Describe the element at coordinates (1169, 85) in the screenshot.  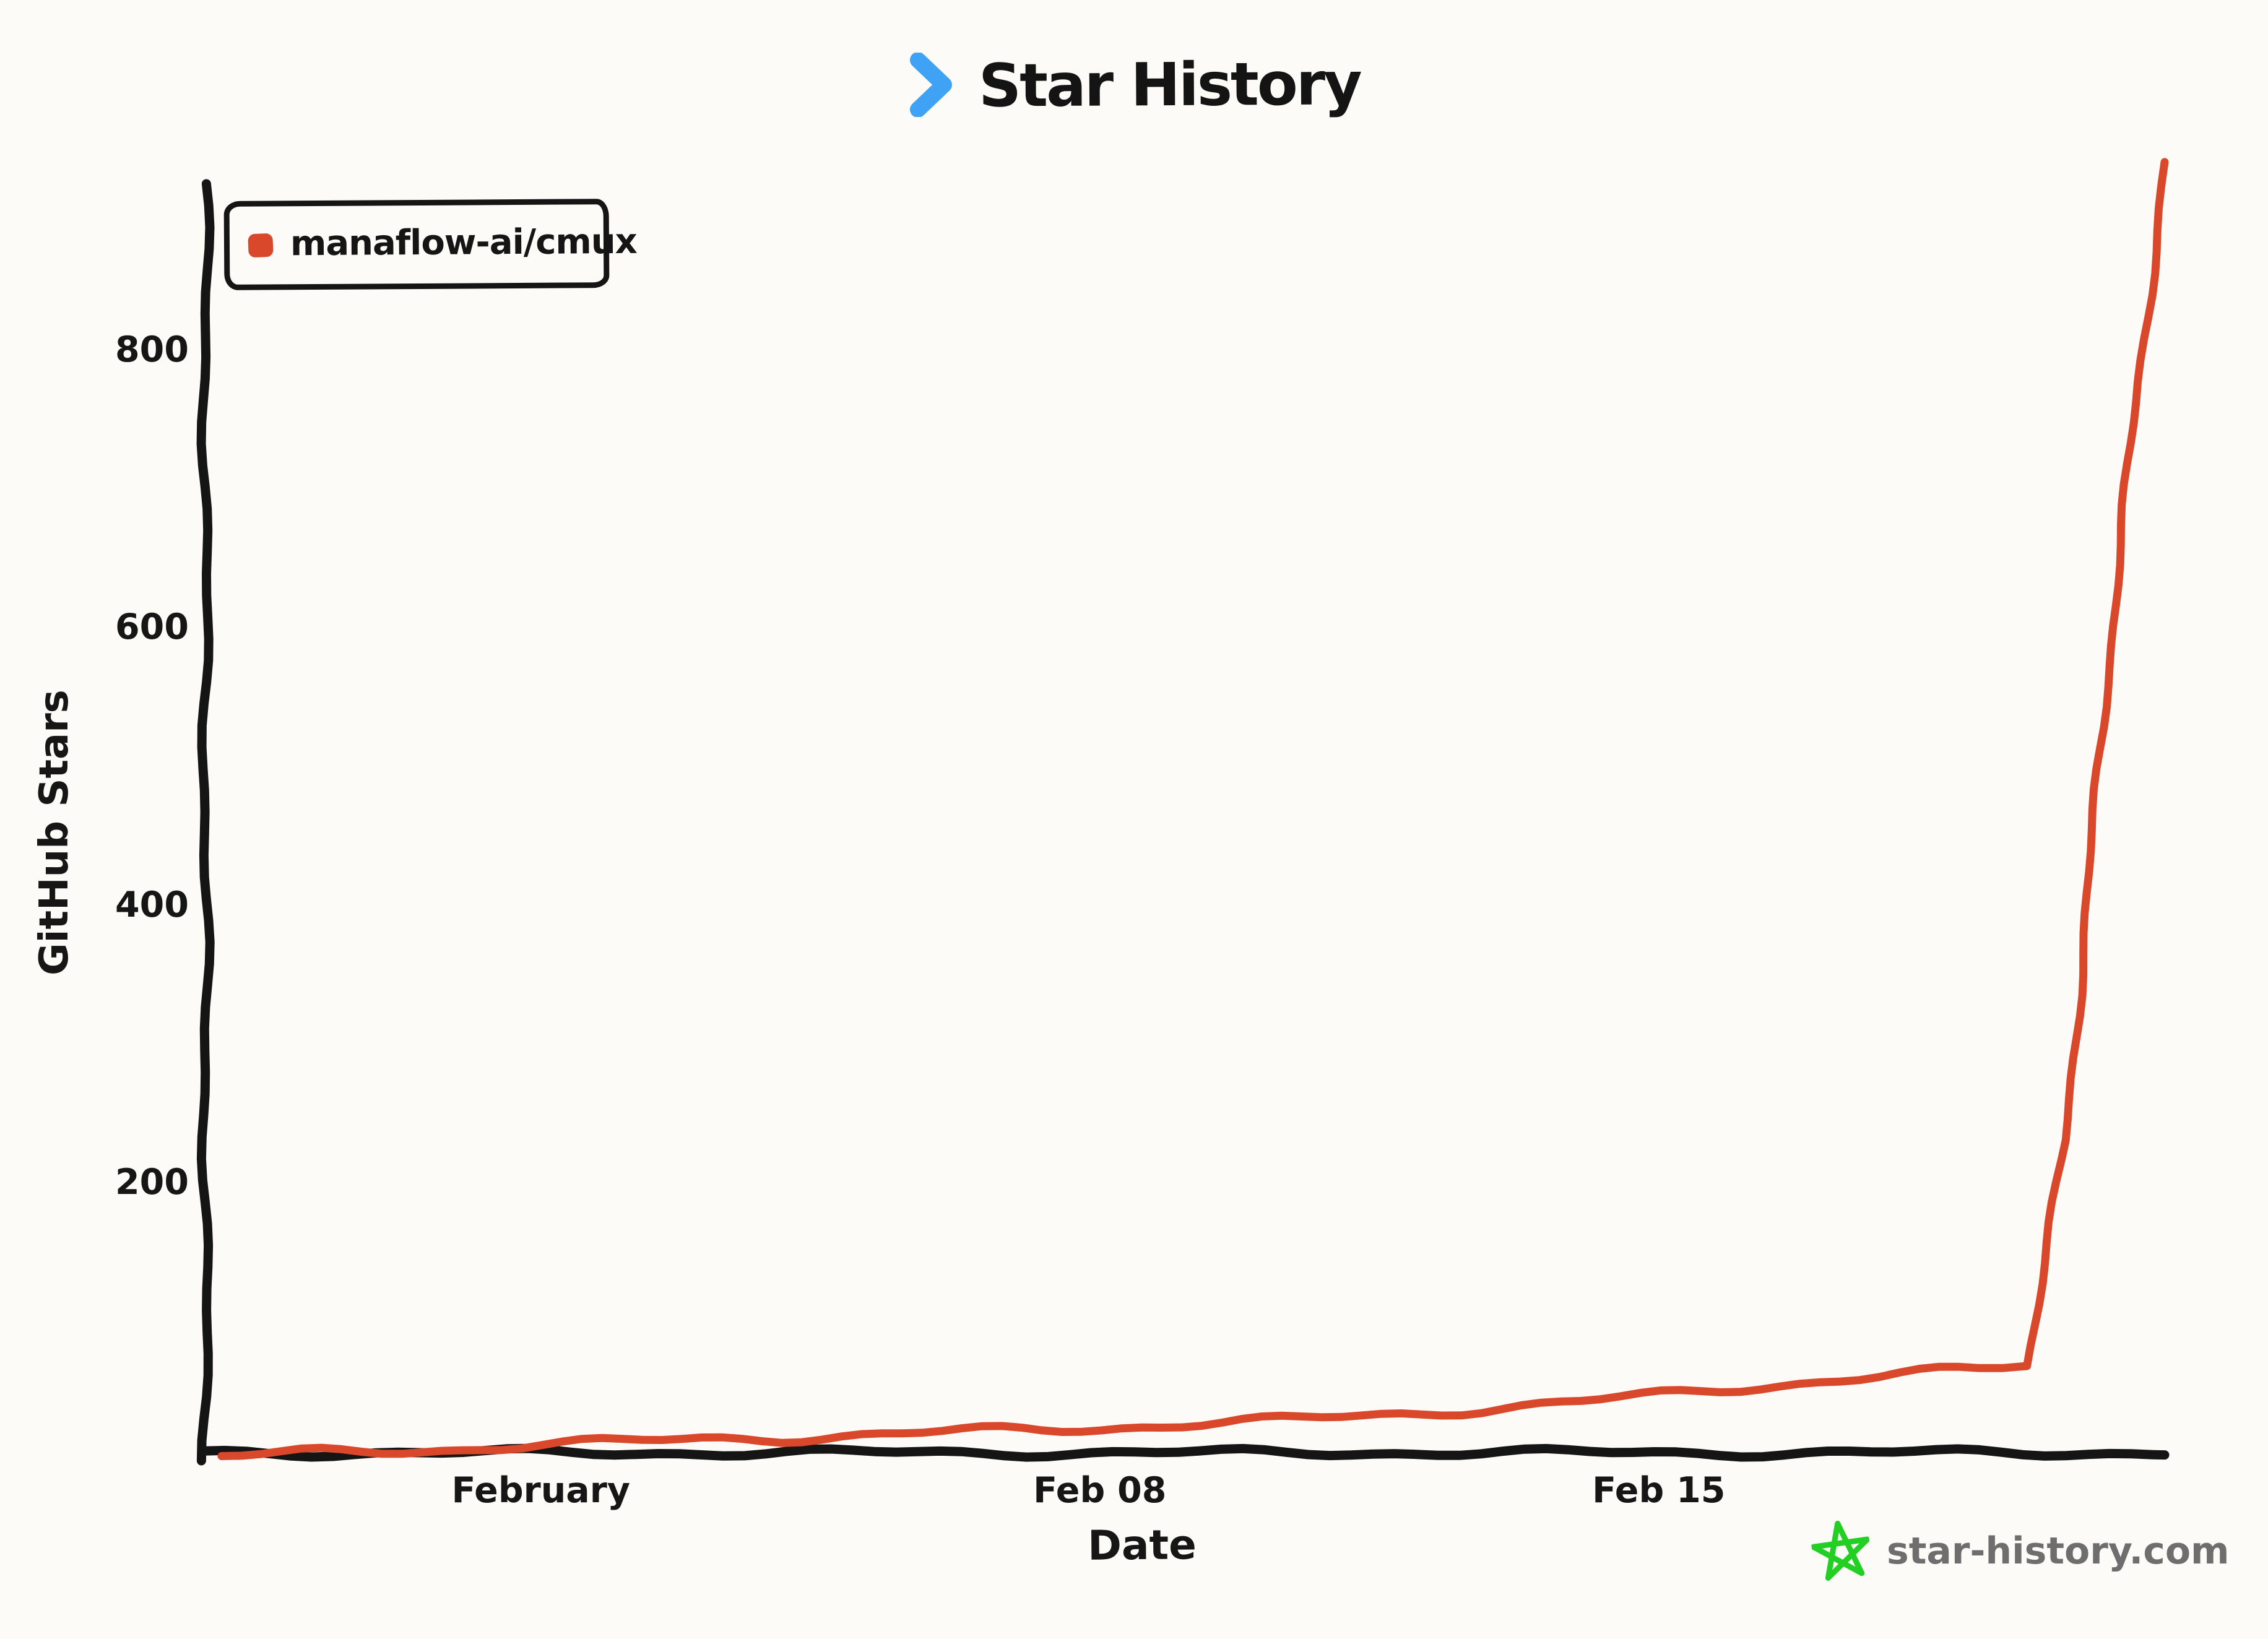
I see `page-title: Star History` at that location.